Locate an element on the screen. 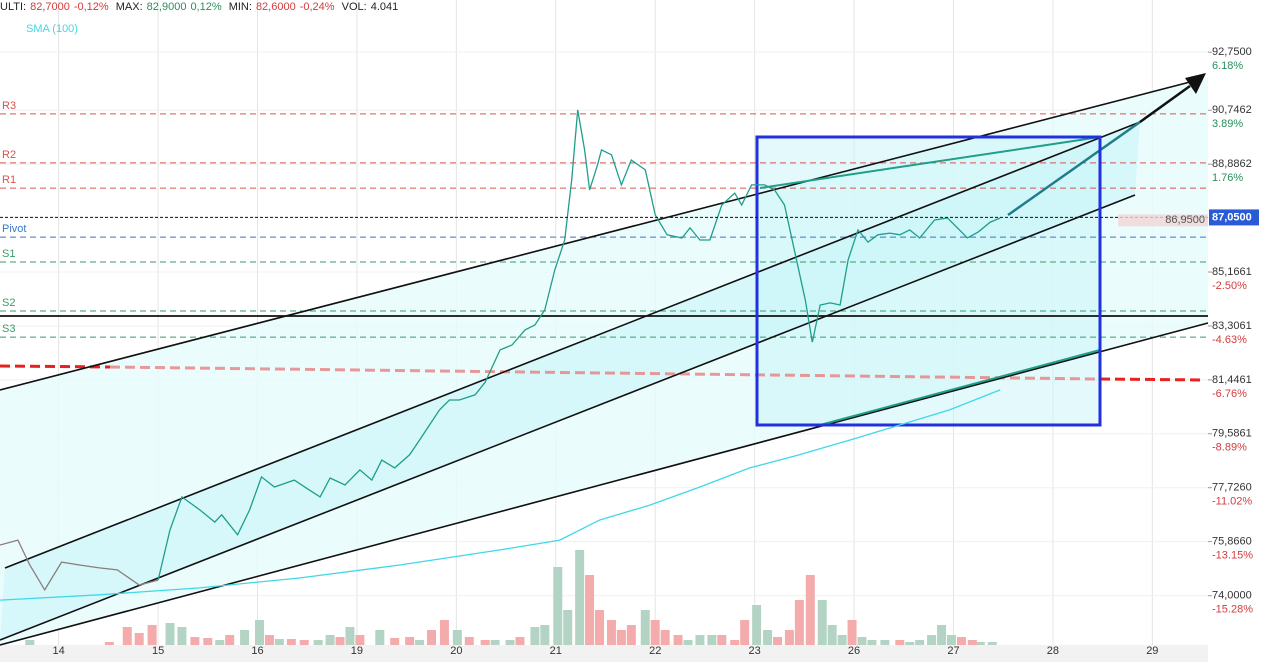  x-tick-label: 21 is located at coordinates (556, 651).